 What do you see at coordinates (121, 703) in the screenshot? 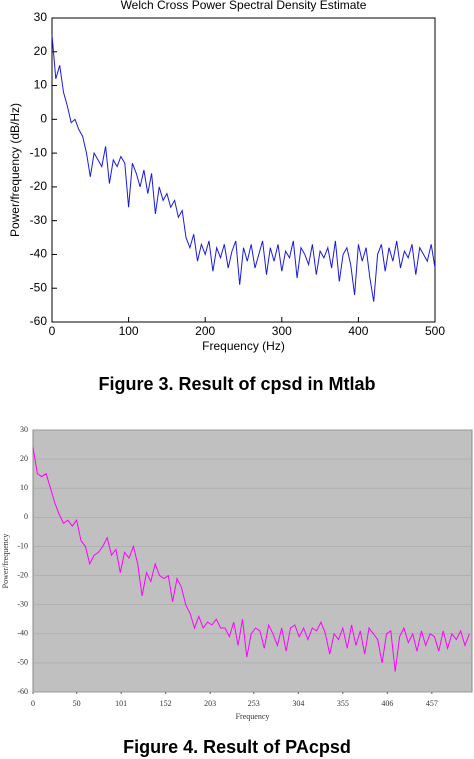
I see `x-tick-label: 101` at bounding box center [121, 703].